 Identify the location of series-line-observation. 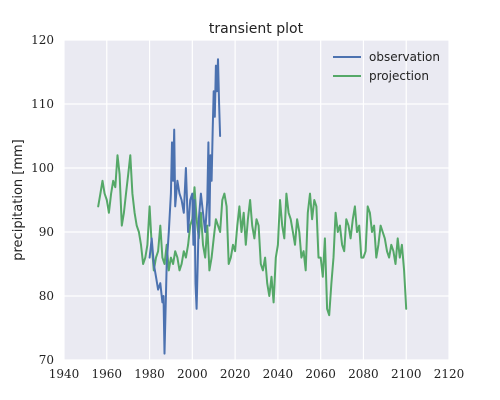
(185, 206).